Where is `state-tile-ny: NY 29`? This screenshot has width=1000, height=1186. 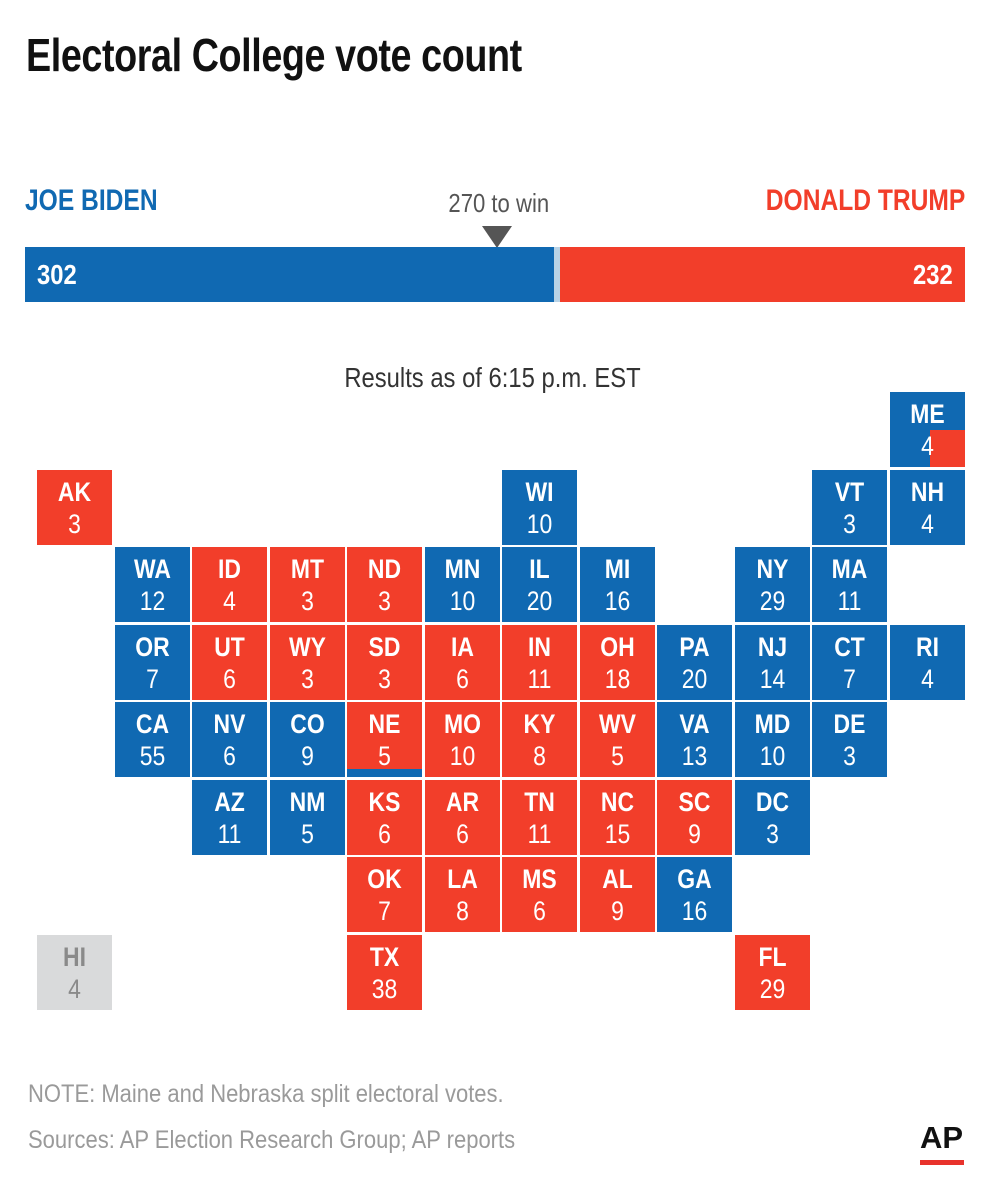 state-tile-ny: NY 29 is located at coordinates (772, 584).